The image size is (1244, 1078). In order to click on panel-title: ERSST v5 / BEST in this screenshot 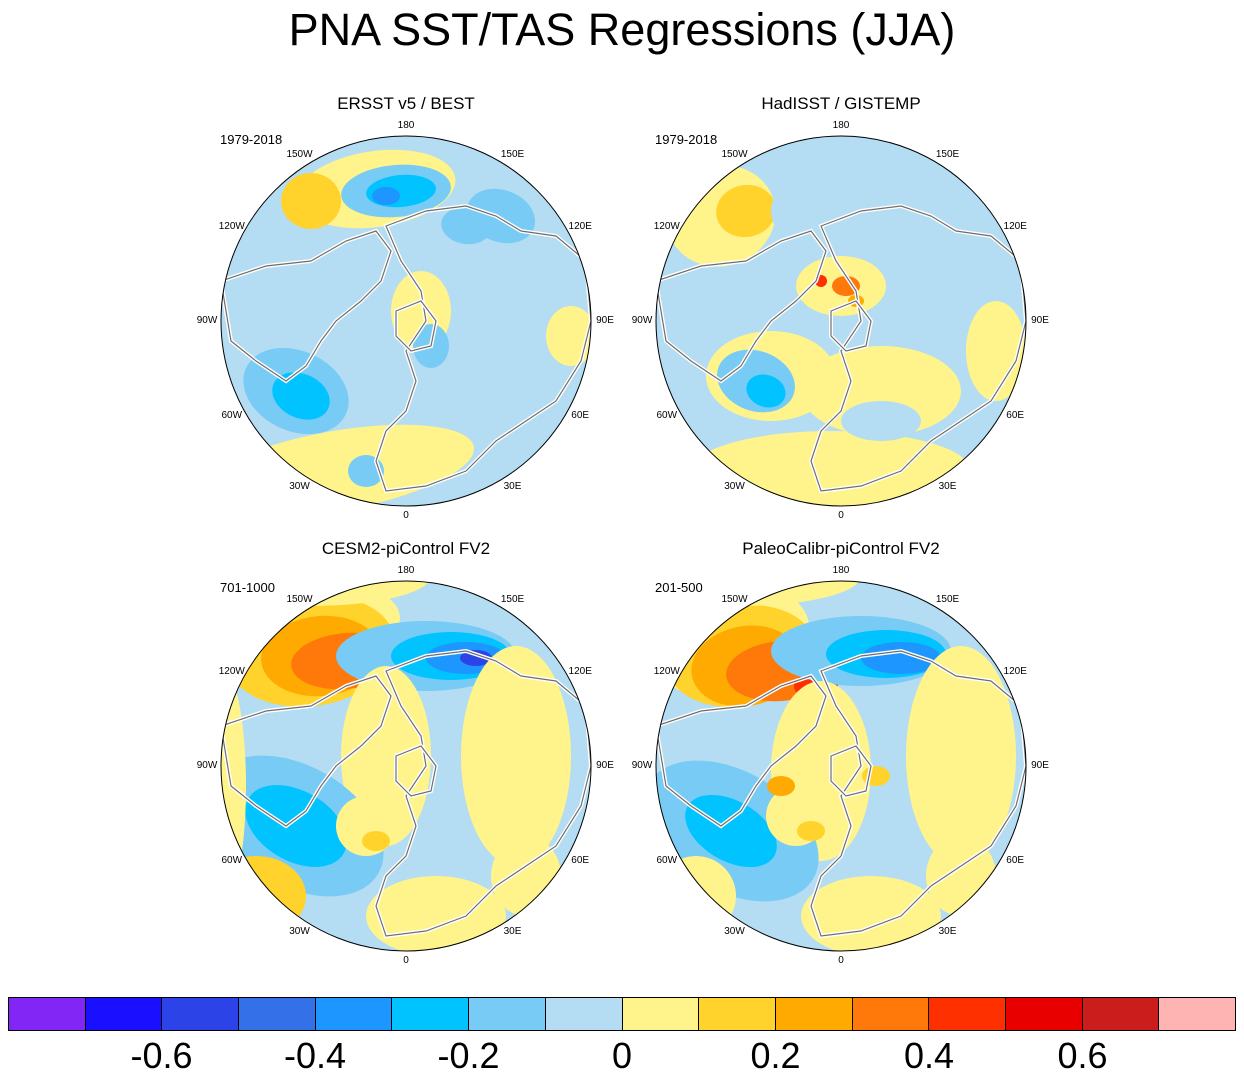, I will do `click(406, 103)`.